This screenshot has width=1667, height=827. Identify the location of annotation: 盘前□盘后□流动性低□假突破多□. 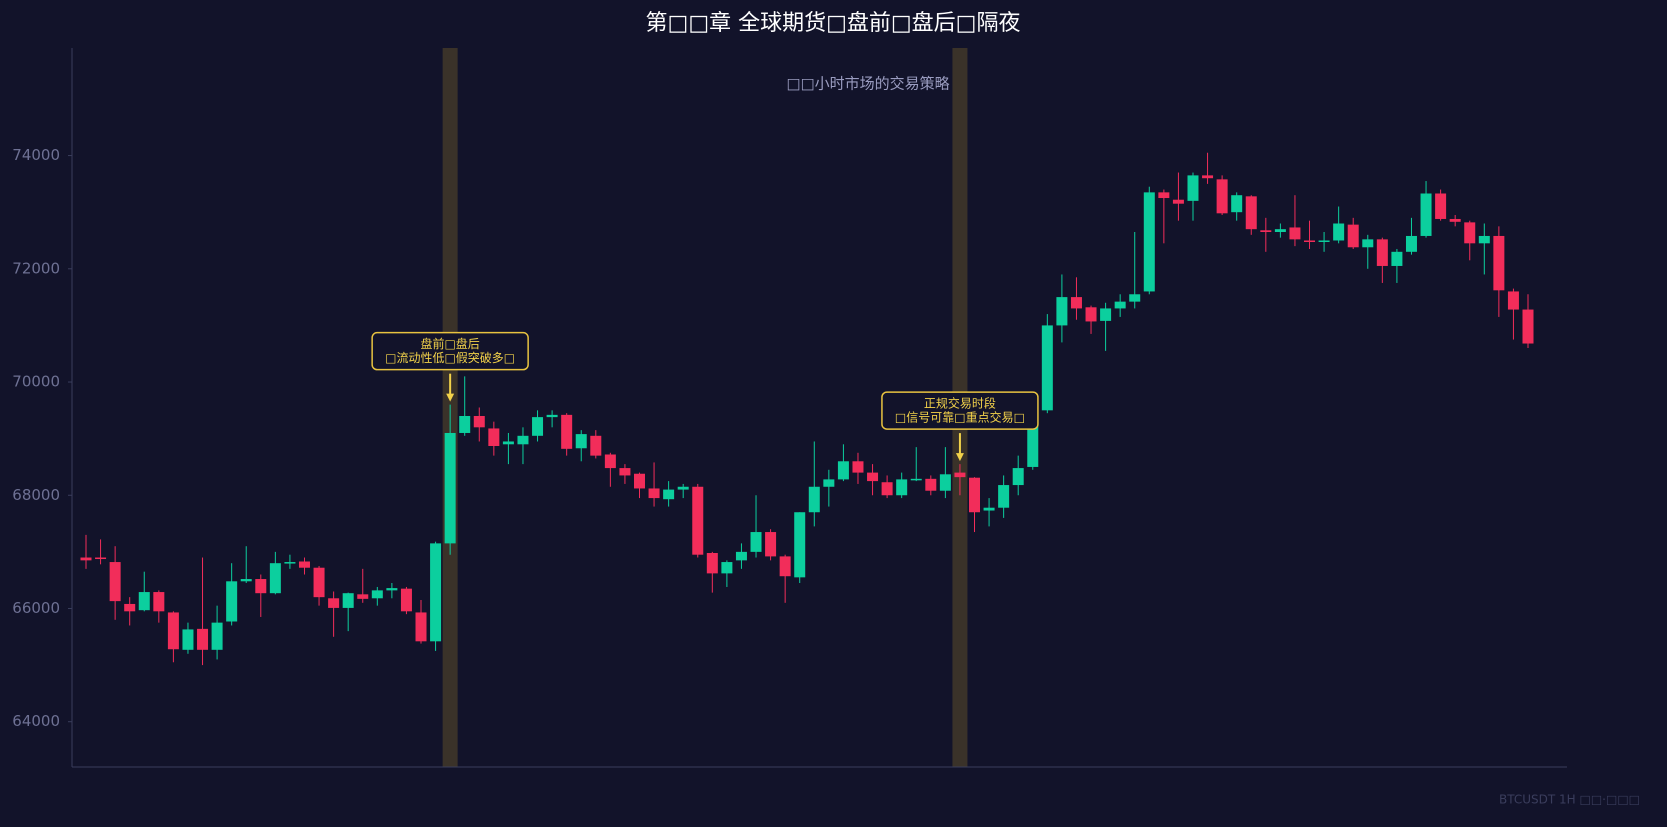
(450, 366).